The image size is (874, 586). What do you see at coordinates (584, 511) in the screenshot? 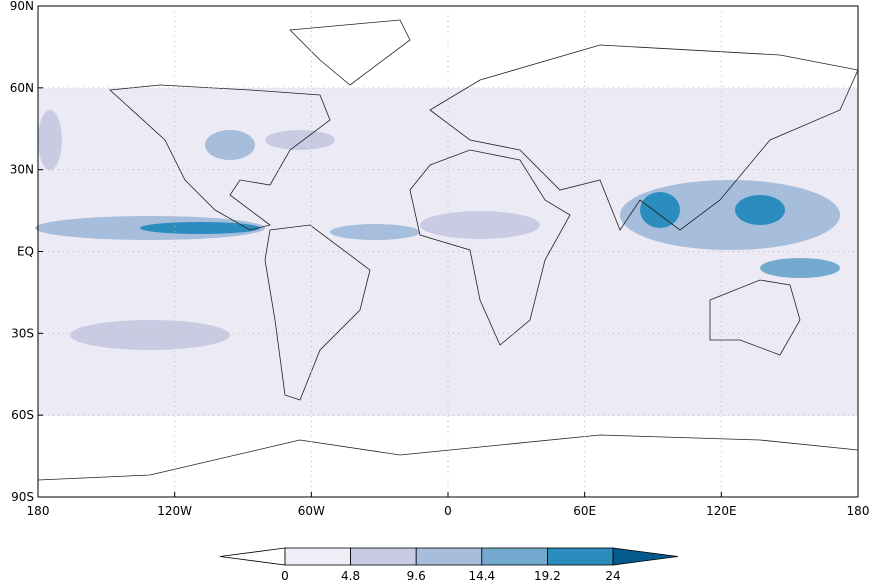
I see `lon-tick-label: 60E` at bounding box center [584, 511].